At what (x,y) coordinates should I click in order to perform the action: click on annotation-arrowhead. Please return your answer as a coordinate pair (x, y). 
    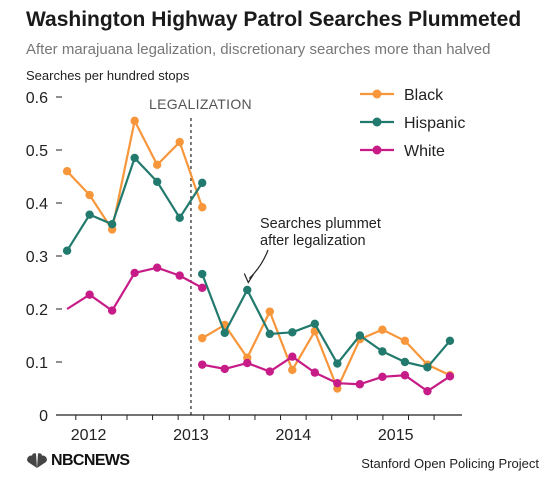
    Looking at the image, I should click on (248, 278).